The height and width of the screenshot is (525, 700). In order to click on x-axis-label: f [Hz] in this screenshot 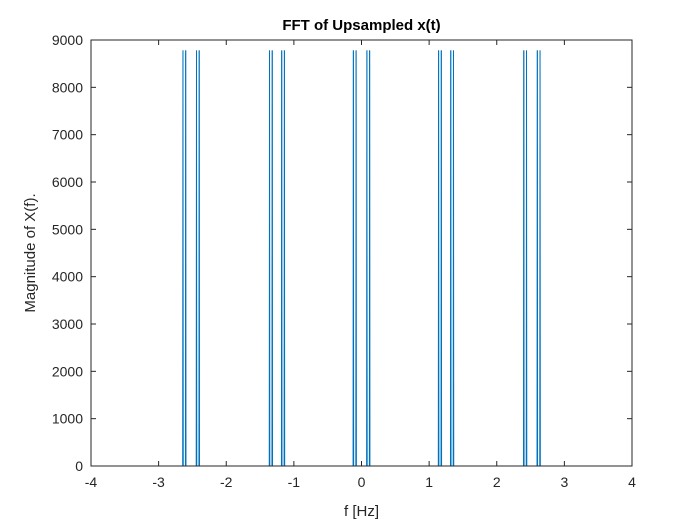, I will do `click(361, 511)`.